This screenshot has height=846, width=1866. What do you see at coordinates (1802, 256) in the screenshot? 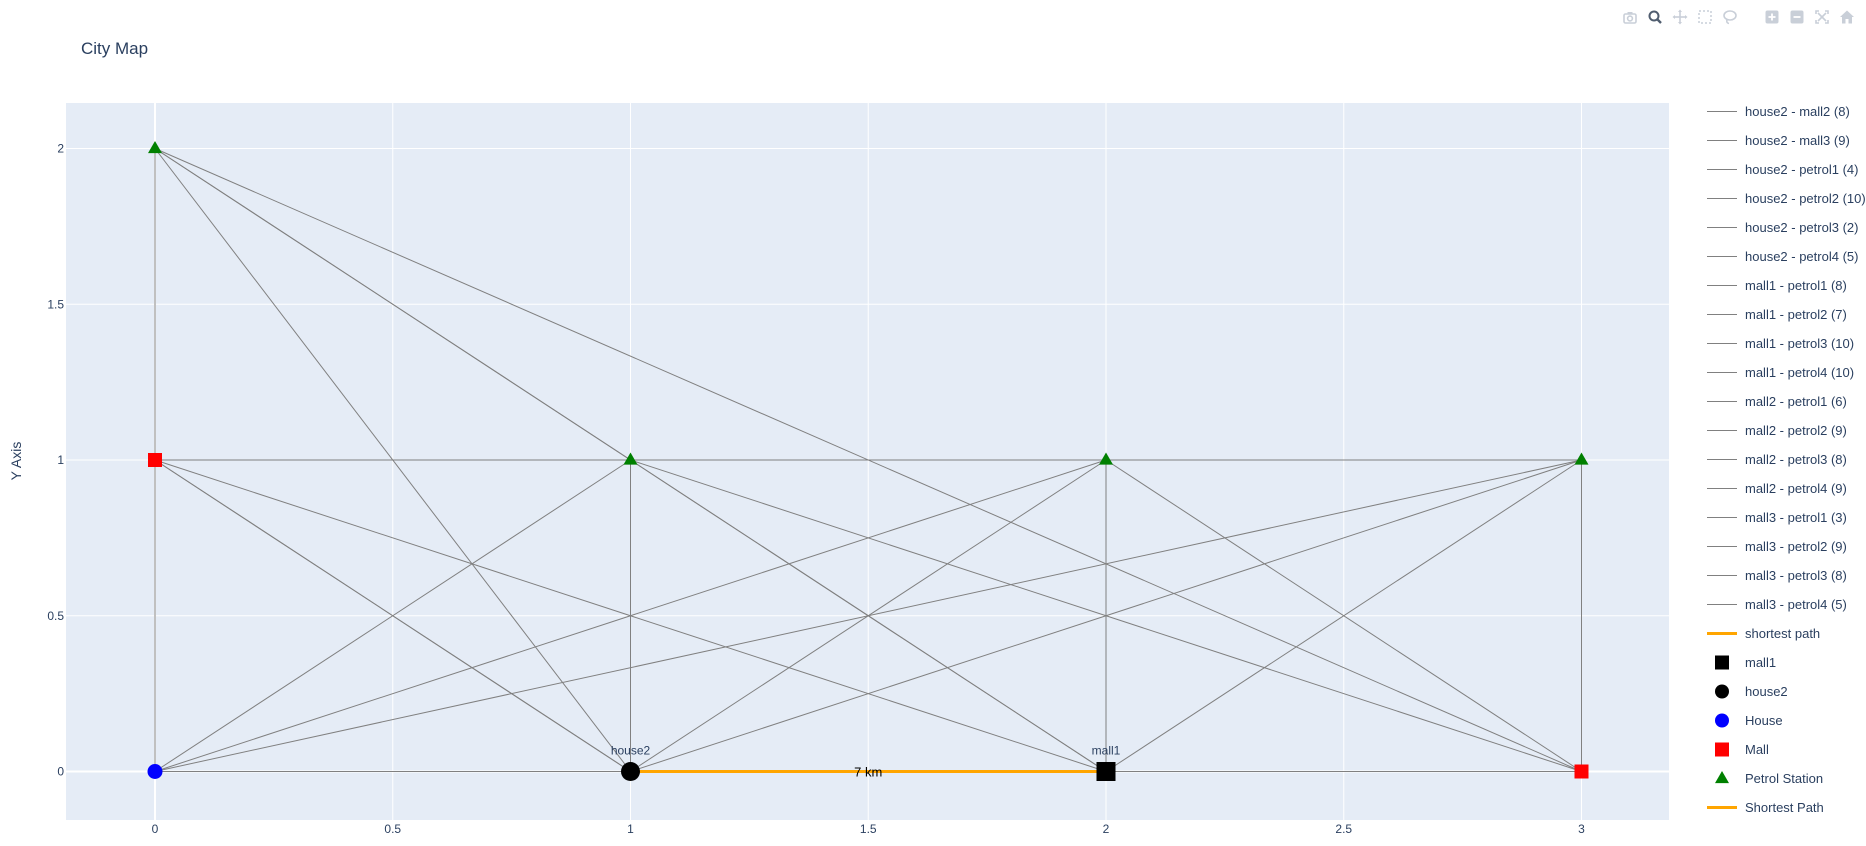
I see `legend-label: house2 - petrol4 (5)` at bounding box center [1802, 256].